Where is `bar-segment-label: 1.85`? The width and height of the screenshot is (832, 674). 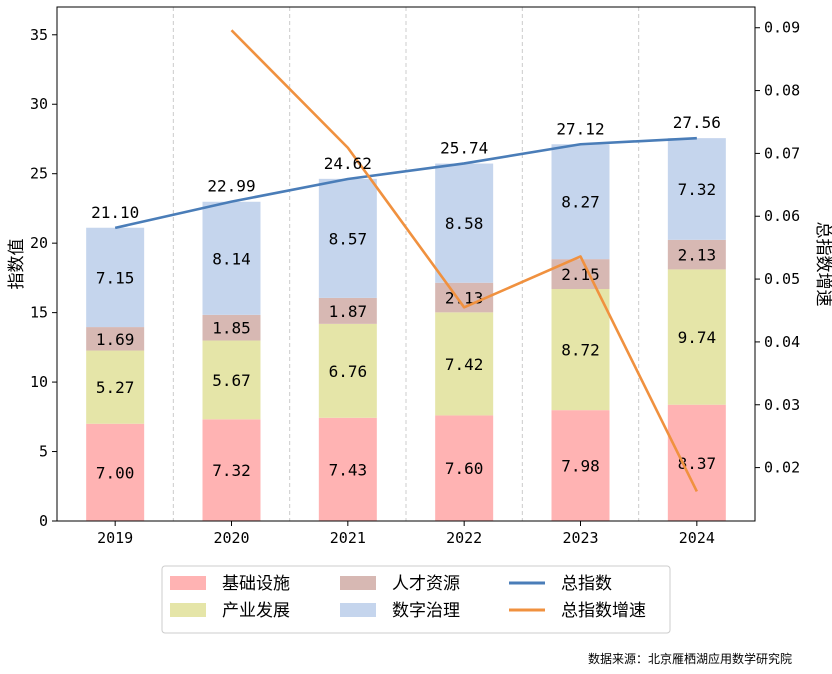
bar-segment-label: 1.85 is located at coordinates (231, 328).